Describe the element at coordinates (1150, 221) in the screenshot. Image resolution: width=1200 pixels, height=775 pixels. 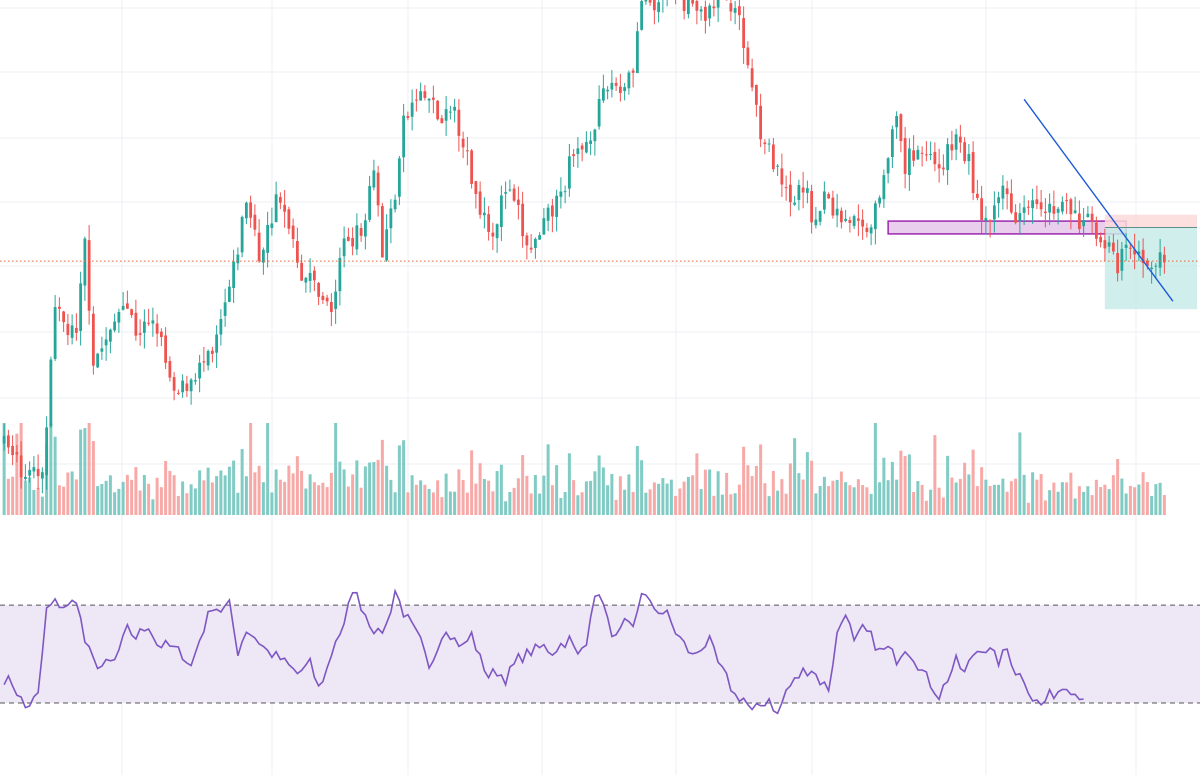
I see `stop-loss-area` at that location.